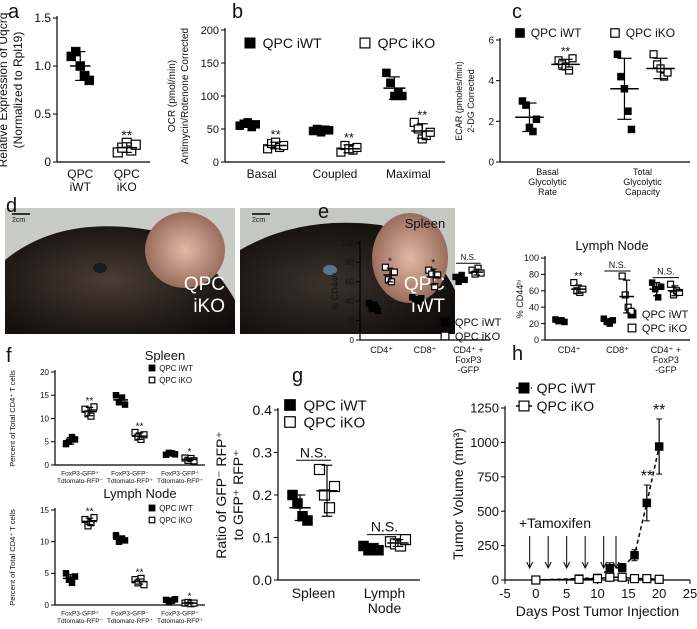 The image size is (697, 629). Describe the element at coordinates (471, 101) in the screenshot. I see `y-axis-label: 2-DG Corrected` at that location.